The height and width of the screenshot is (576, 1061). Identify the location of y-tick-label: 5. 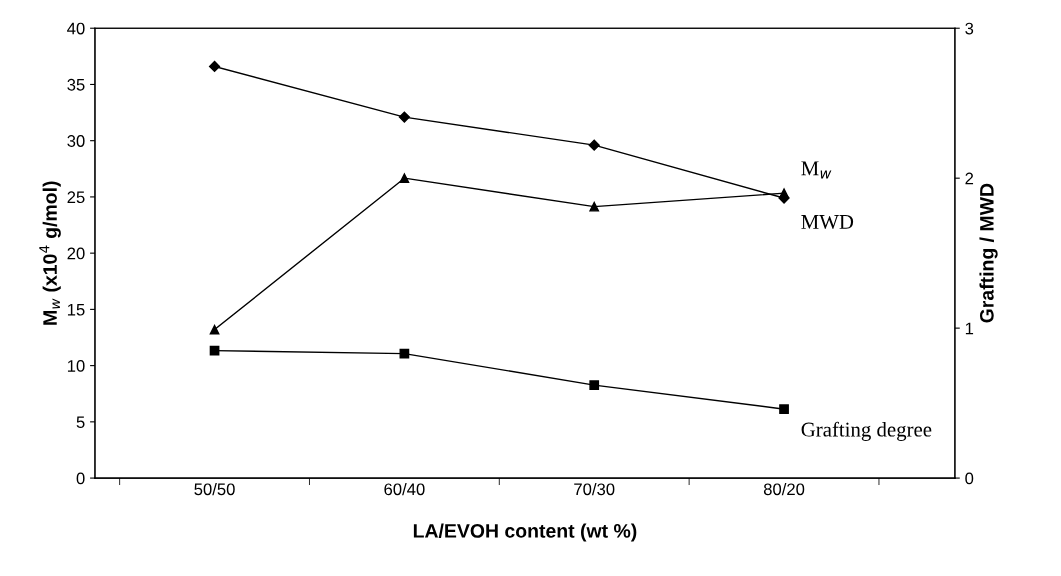
(80, 422).